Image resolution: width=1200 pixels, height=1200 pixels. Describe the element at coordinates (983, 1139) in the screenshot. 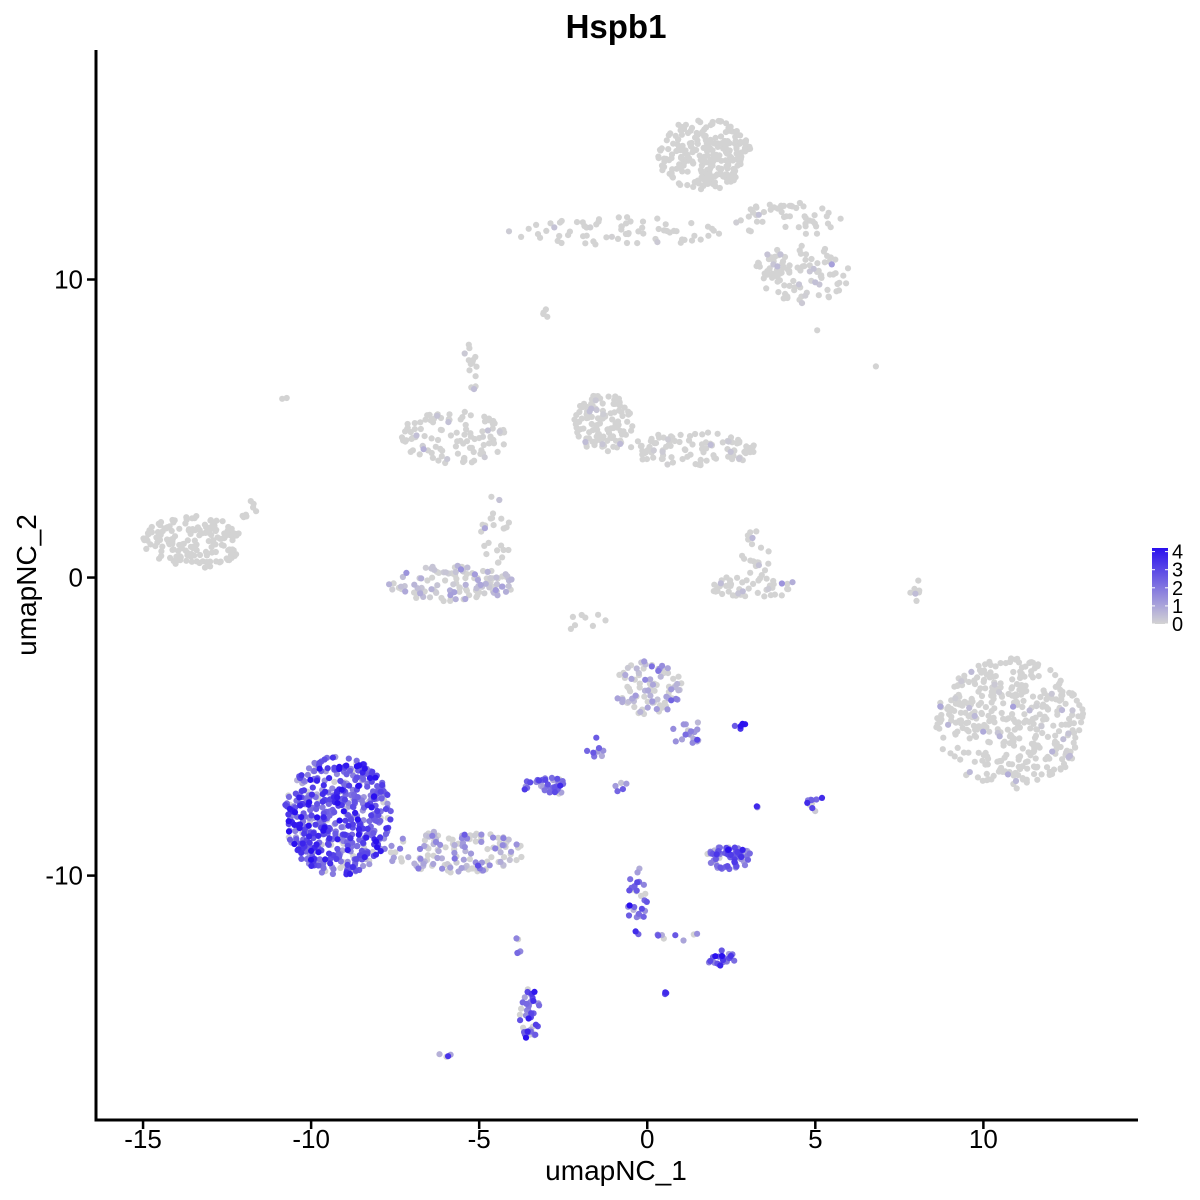

I see `x-tick-label: 10` at that location.